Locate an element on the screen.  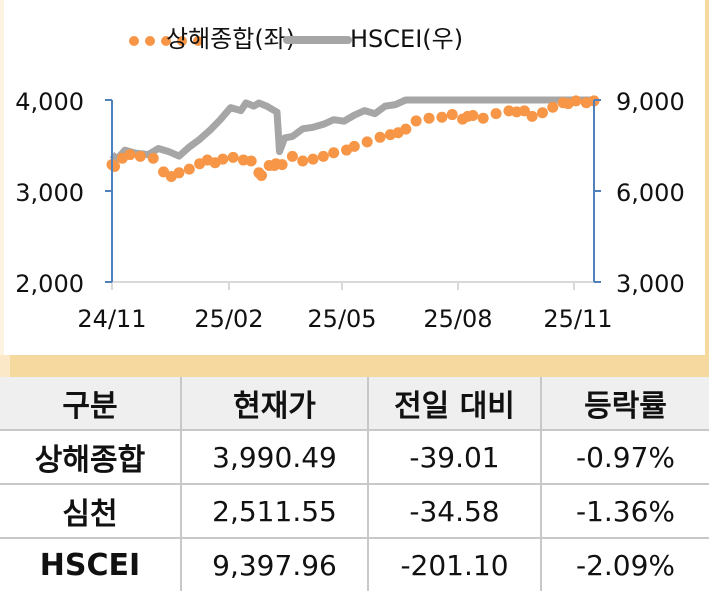
row-change: -201.10 is located at coordinates (454, 564).